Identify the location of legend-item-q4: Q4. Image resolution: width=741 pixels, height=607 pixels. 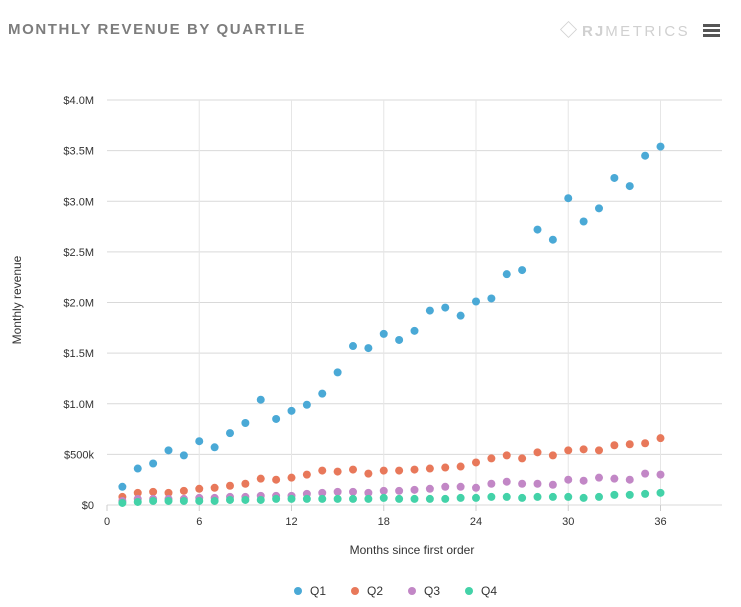
(481, 591).